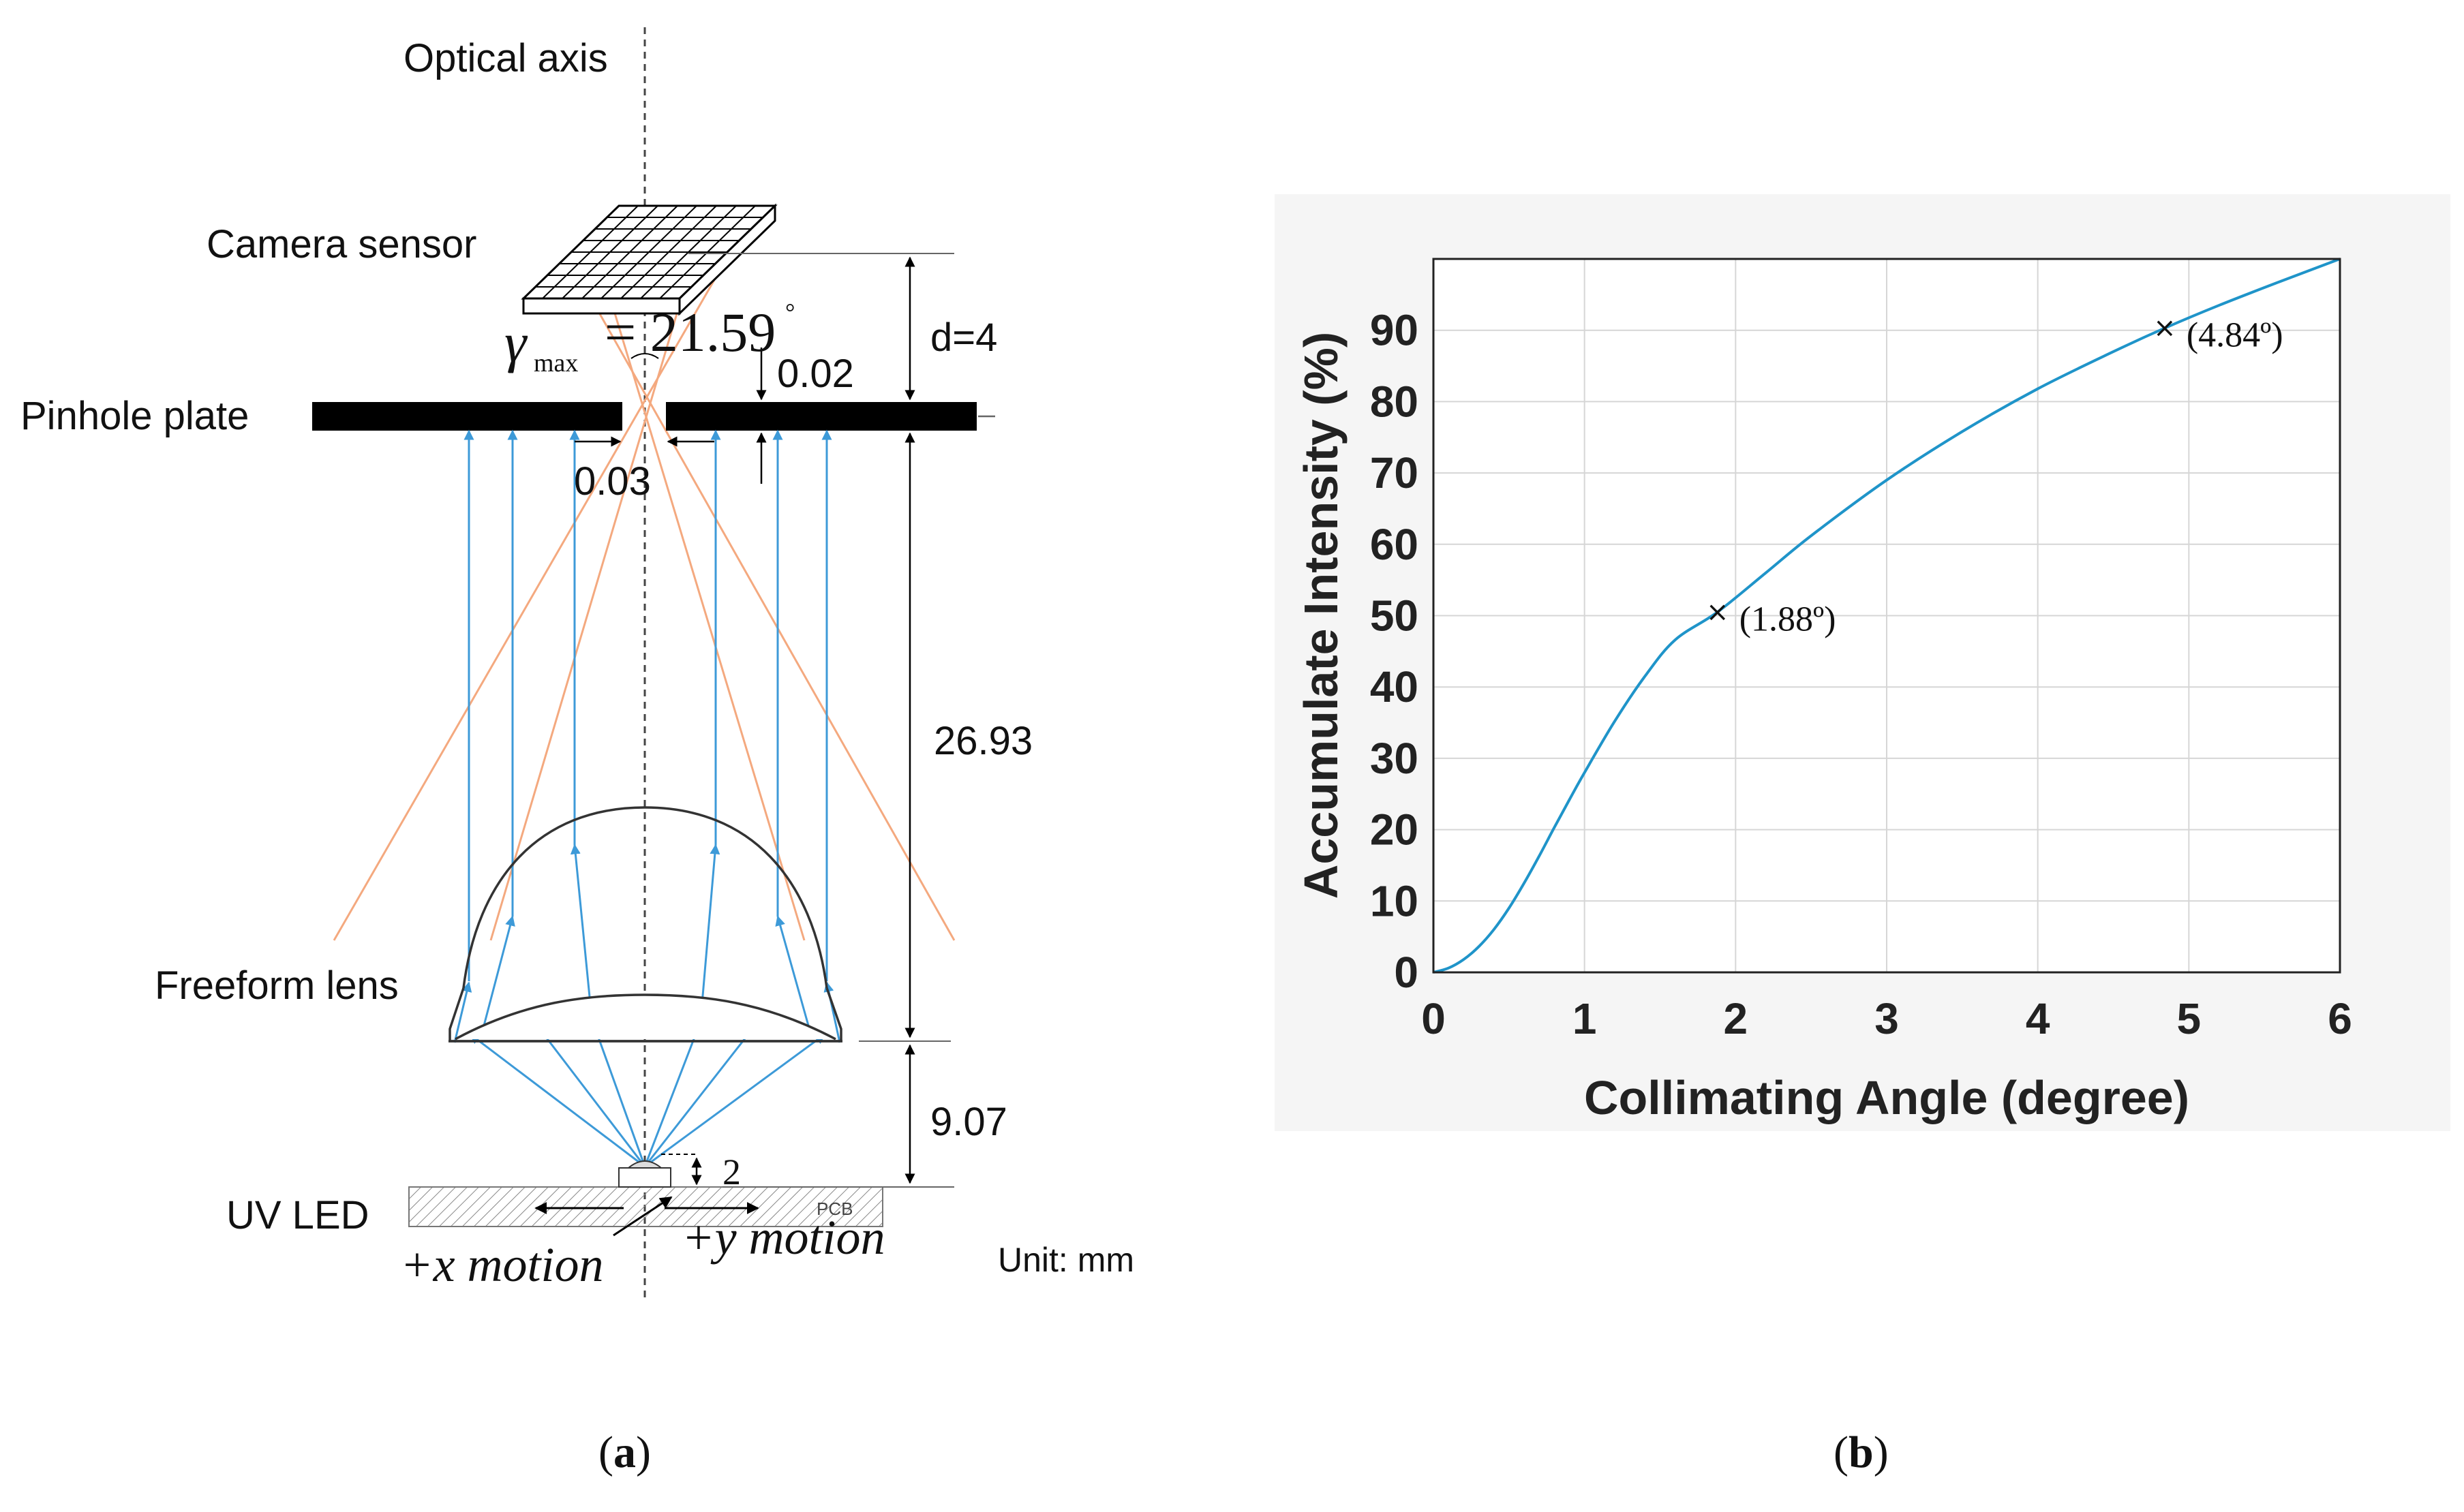  What do you see at coordinates (277, 985) in the screenshot?
I see `freeform-lens-label: Freeform lens` at bounding box center [277, 985].